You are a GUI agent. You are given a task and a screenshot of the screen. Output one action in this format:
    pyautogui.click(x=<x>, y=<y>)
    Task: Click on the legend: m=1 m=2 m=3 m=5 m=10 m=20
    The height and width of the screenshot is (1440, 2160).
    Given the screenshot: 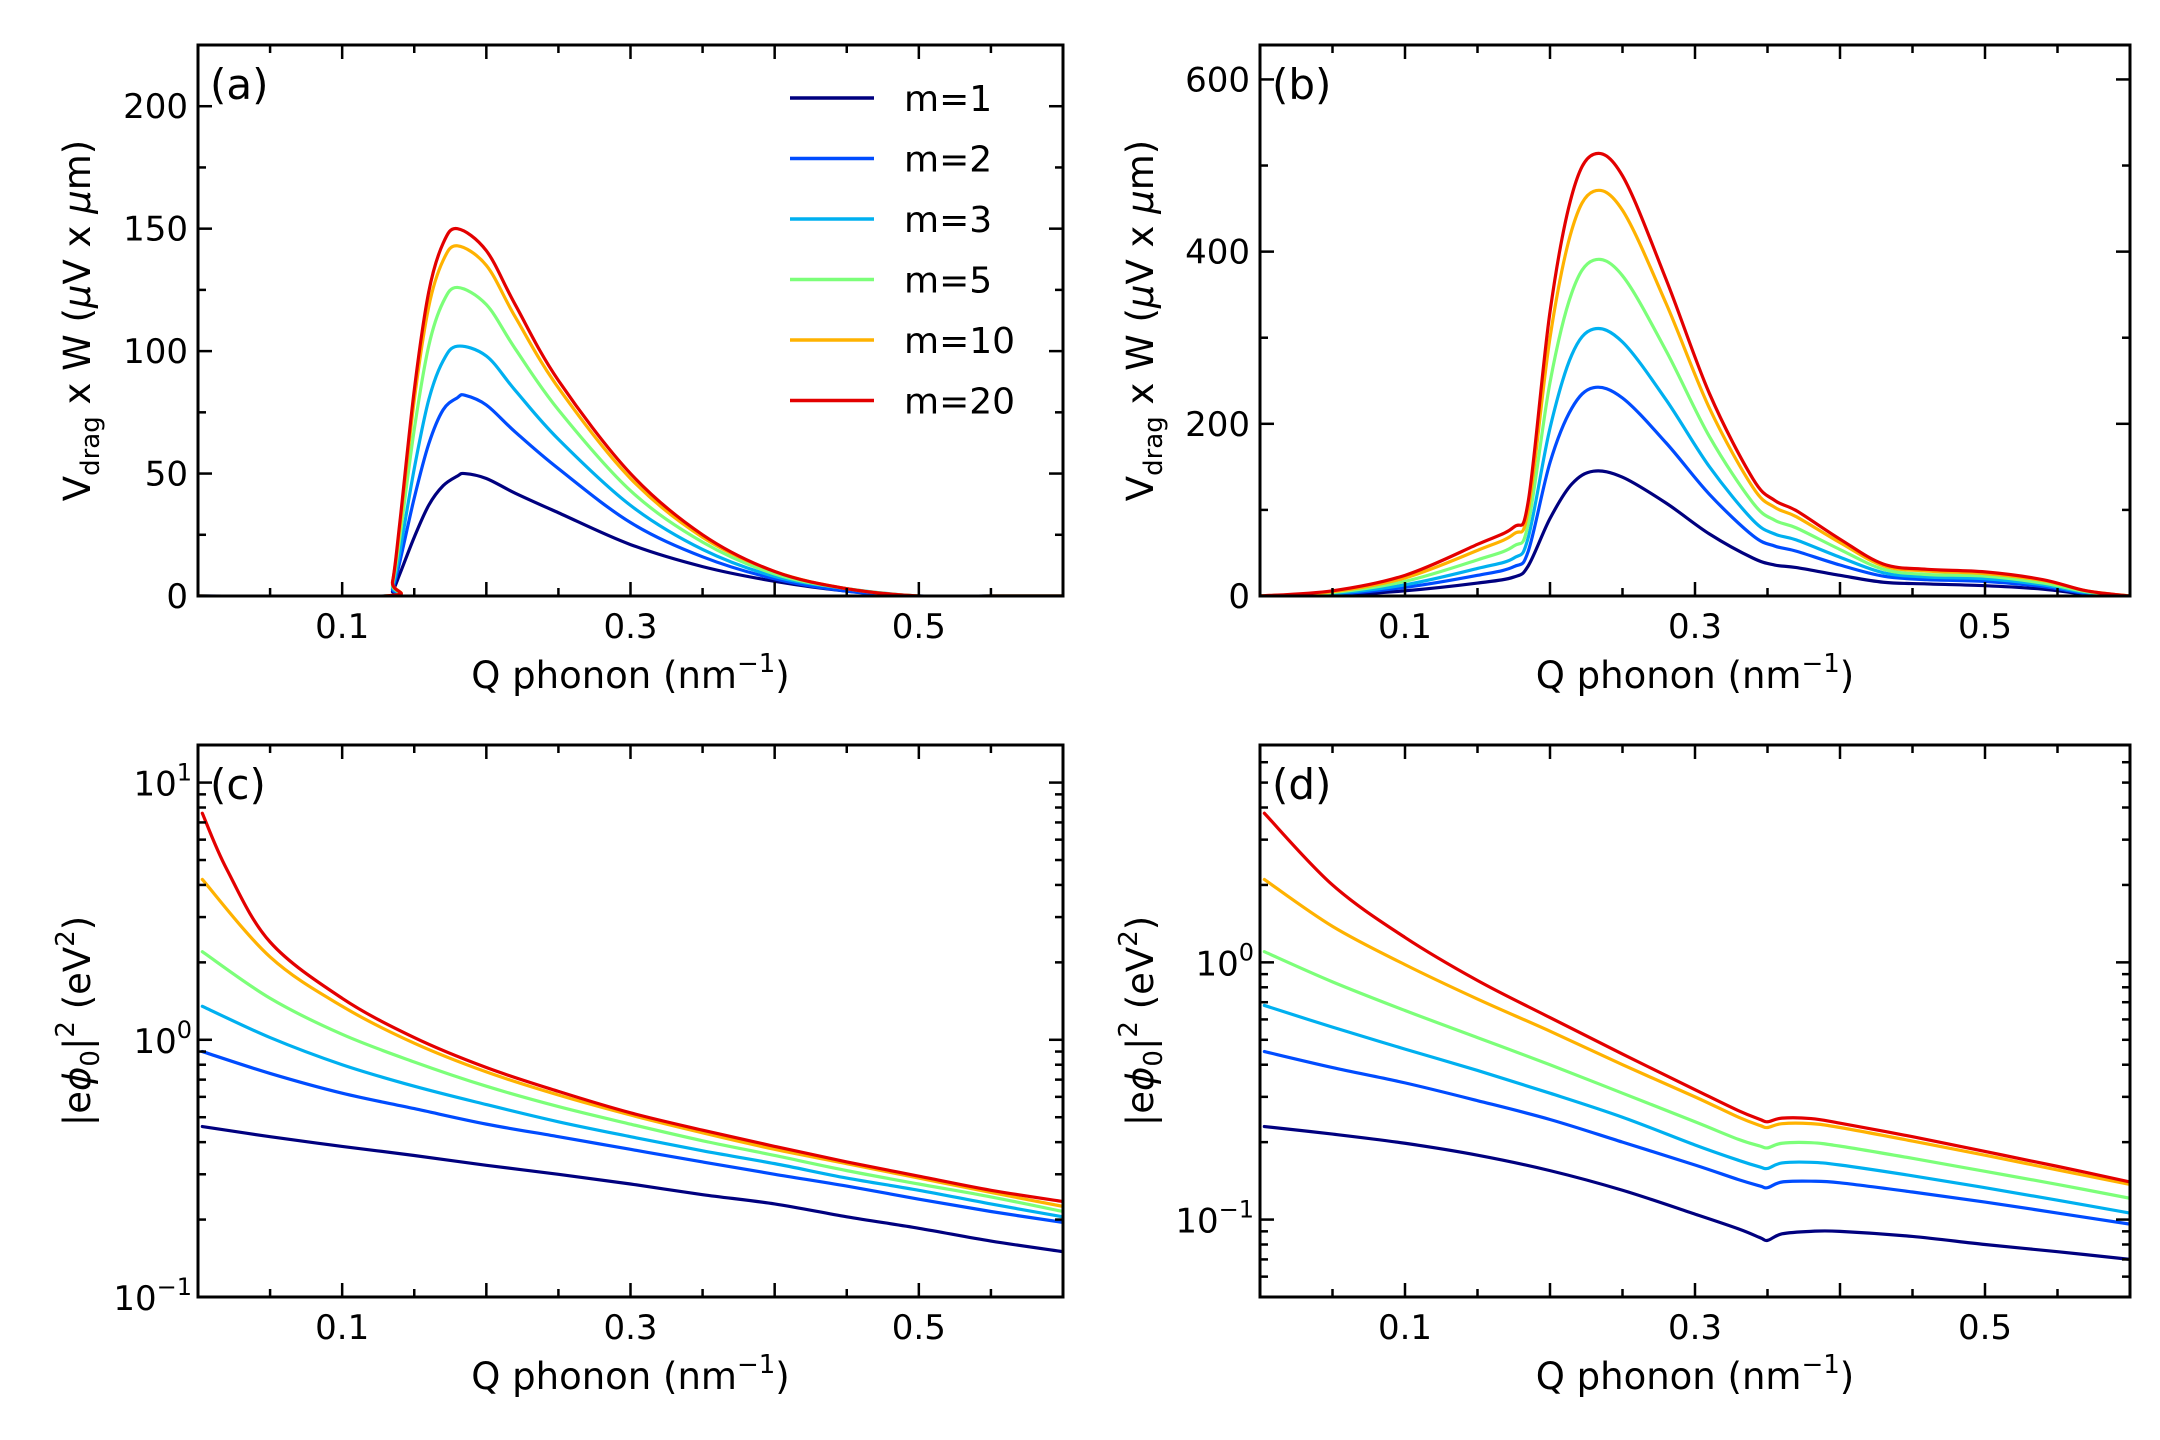 What is the action you would take?
    pyautogui.click(x=902, y=251)
    